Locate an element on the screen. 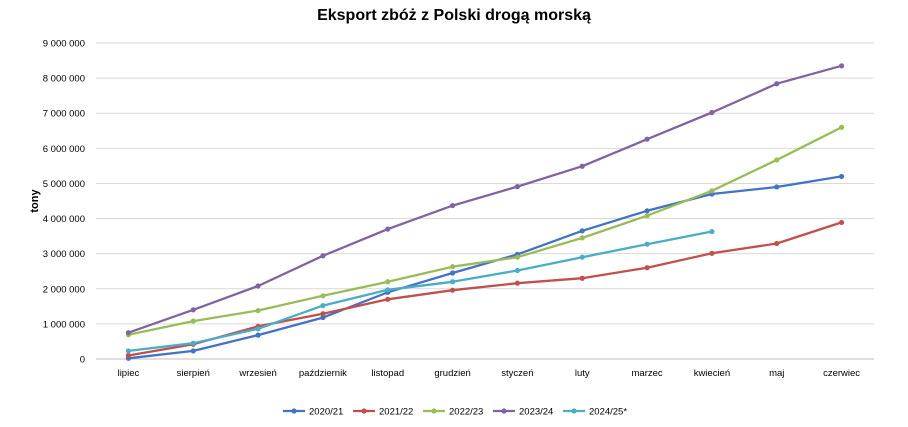 The height and width of the screenshot is (427, 908). y-tick-label: 8 000 000 is located at coordinates (64, 79).